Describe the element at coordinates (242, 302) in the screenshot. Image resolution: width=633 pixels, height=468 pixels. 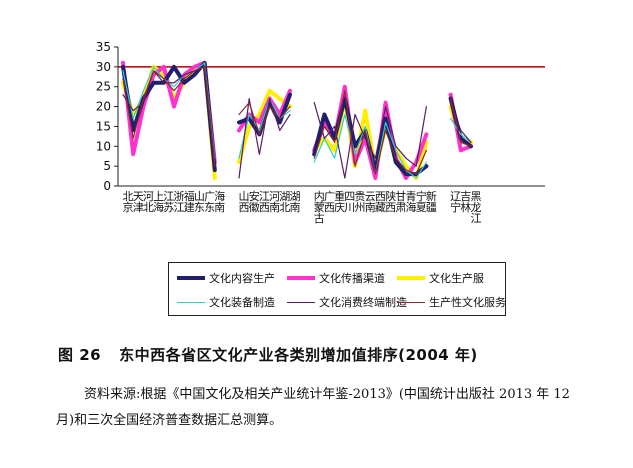
I see `legend-label: 文化装备制造` at that location.